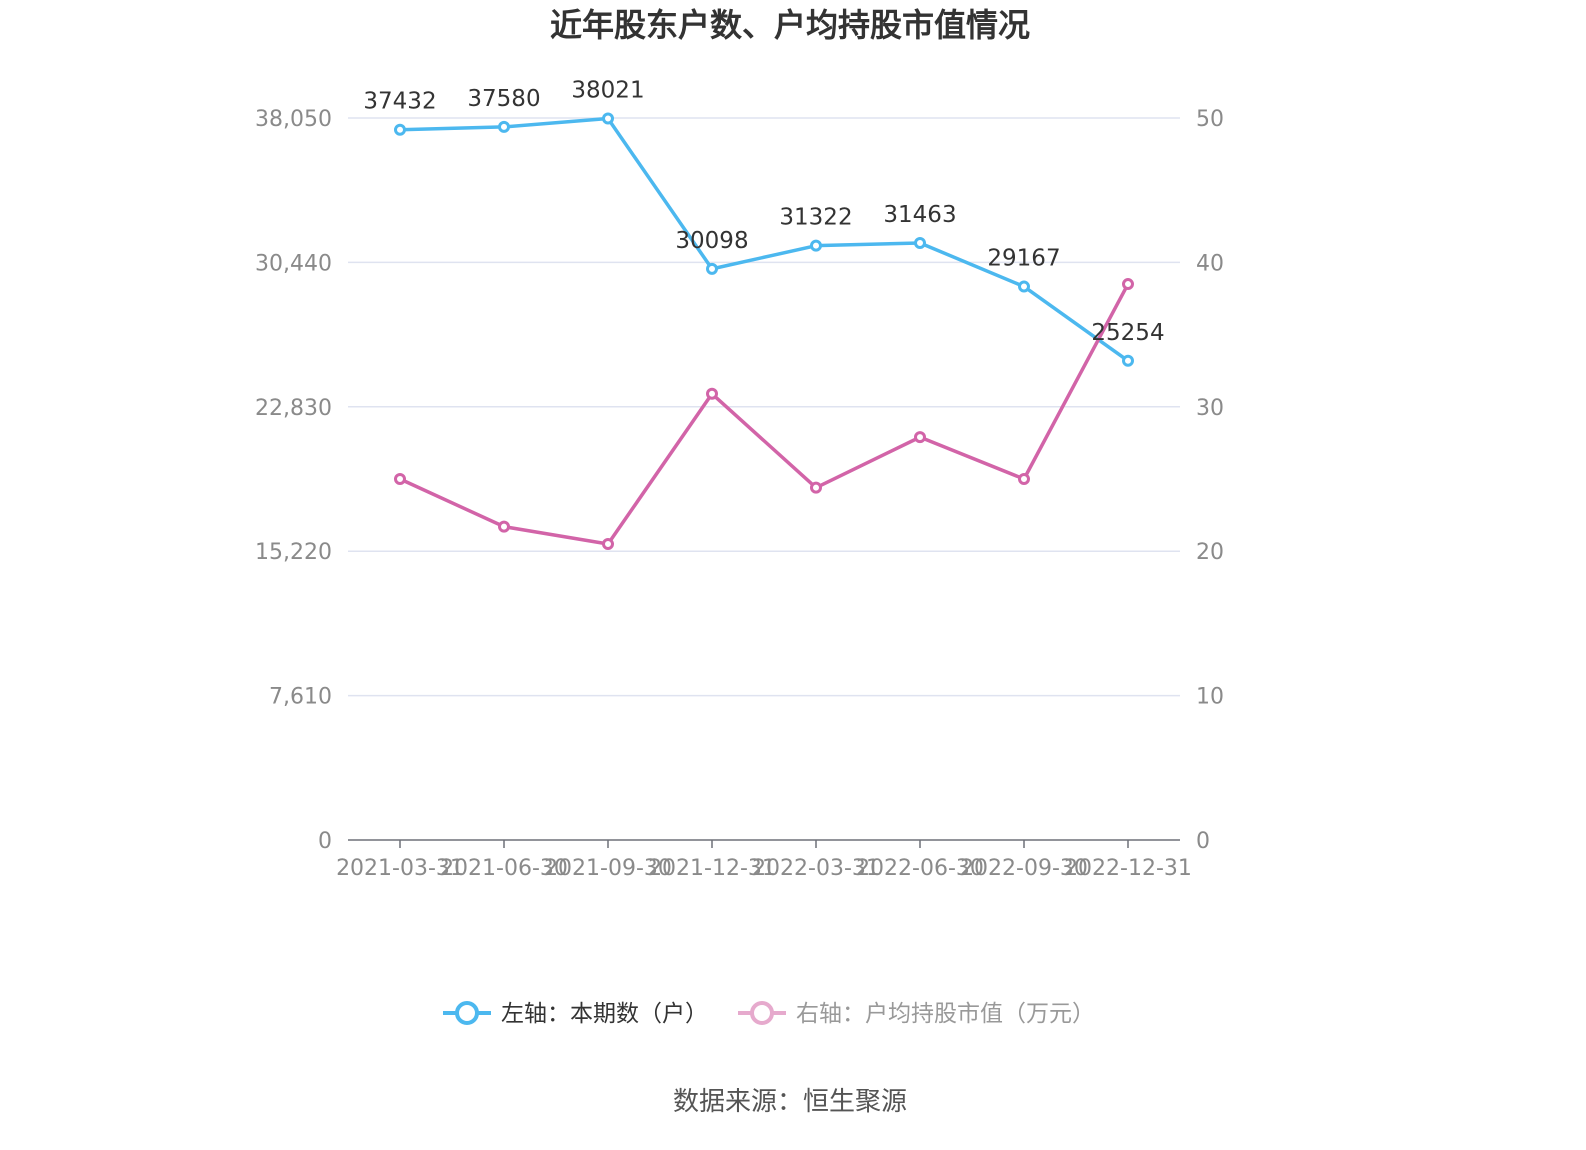  What do you see at coordinates (1127, 333) in the screenshot?
I see `data-label: 25254` at bounding box center [1127, 333].